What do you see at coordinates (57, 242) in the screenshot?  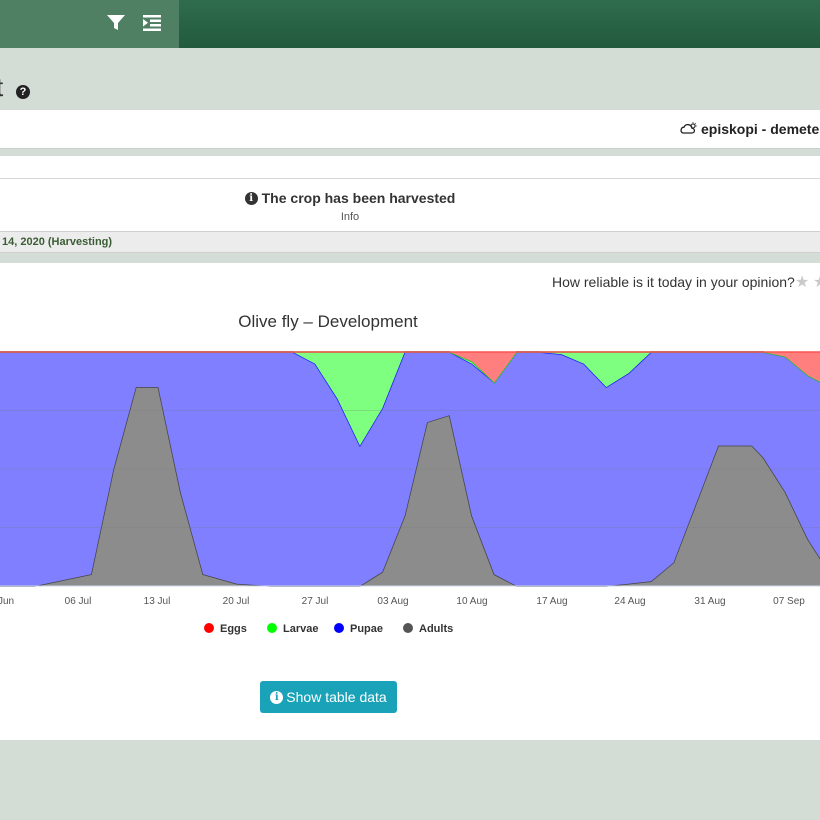 I see `harvest-date-text: 14, 2020 (Harvesting)` at bounding box center [57, 242].